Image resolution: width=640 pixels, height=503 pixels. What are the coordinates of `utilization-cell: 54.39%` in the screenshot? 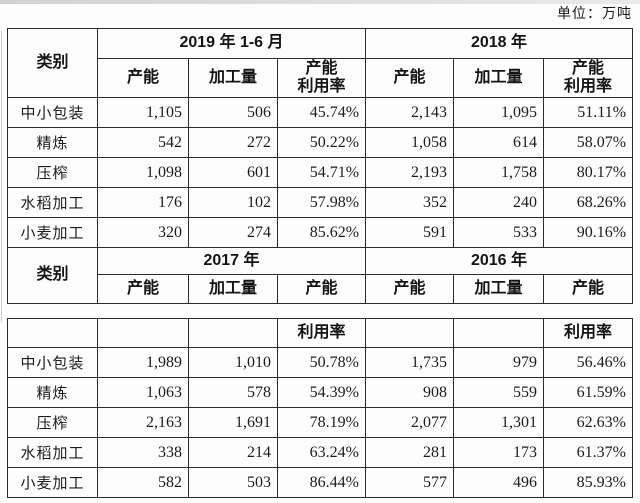 It's located at (321, 392).